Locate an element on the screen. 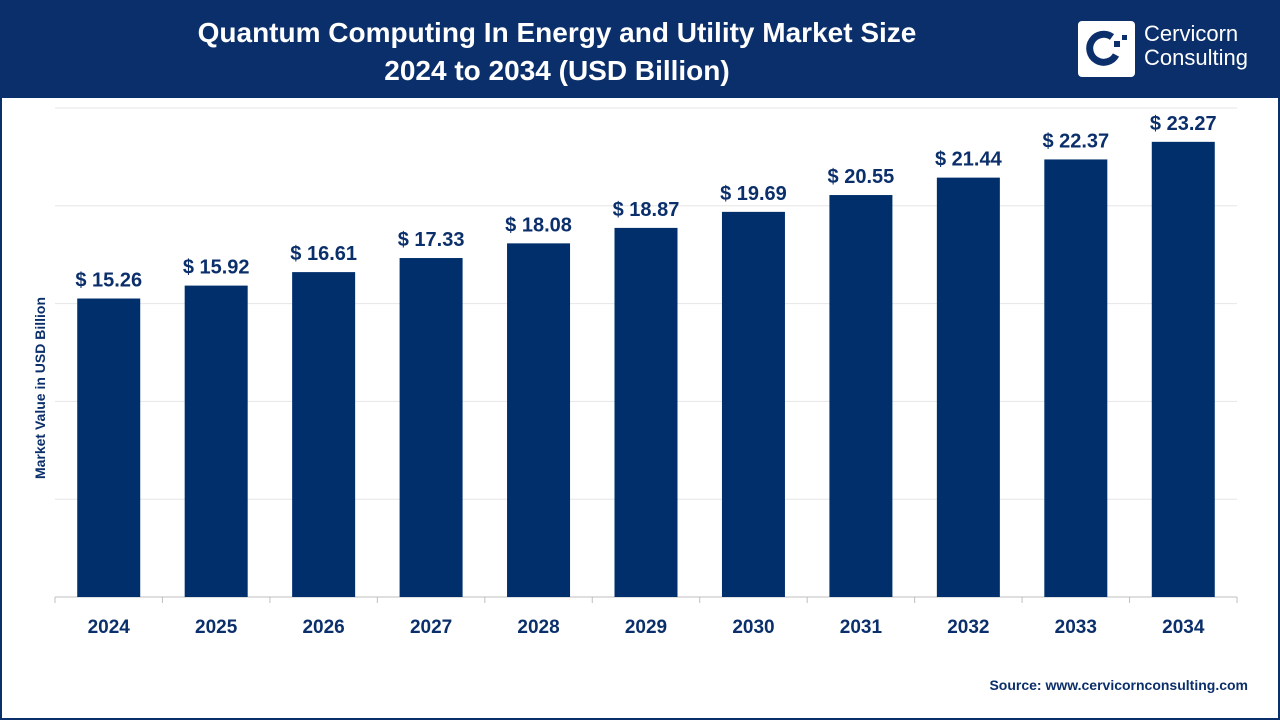  x-tick-label-2028: 2028 is located at coordinates (538, 627).